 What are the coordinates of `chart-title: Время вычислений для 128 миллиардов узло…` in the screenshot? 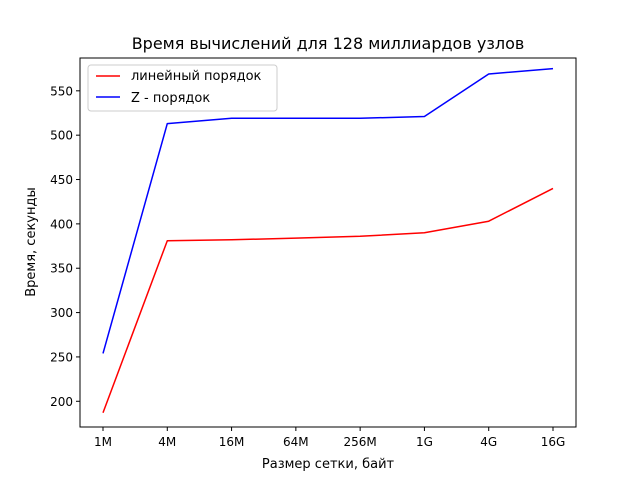 It's located at (328, 43).